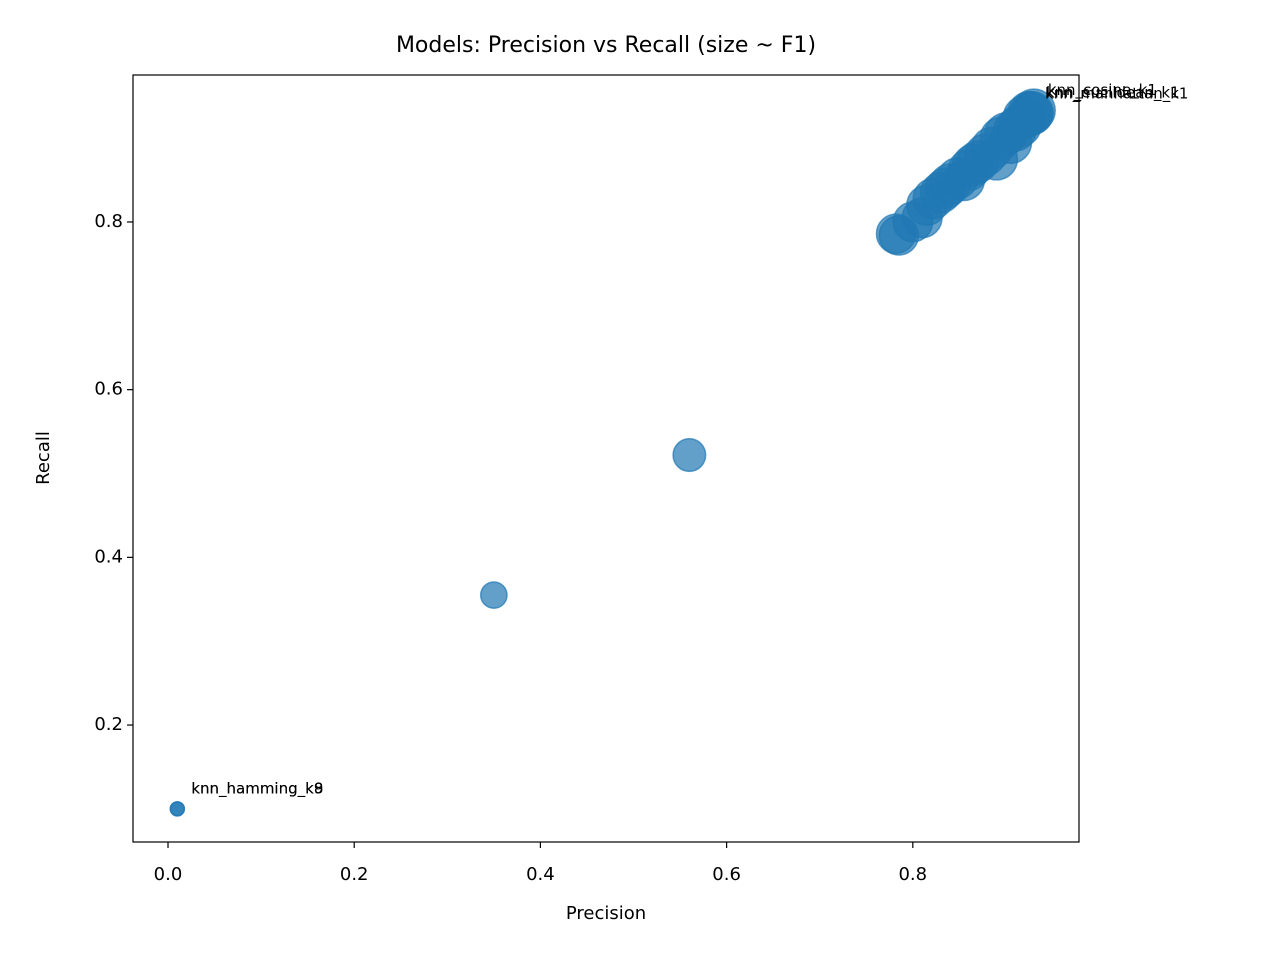 The height and width of the screenshot is (960, 1280). What do you see at coordinates (108, 556) in the screenshot?
I see `y-tick-label: 0.4` at bounding box center [108, 556].